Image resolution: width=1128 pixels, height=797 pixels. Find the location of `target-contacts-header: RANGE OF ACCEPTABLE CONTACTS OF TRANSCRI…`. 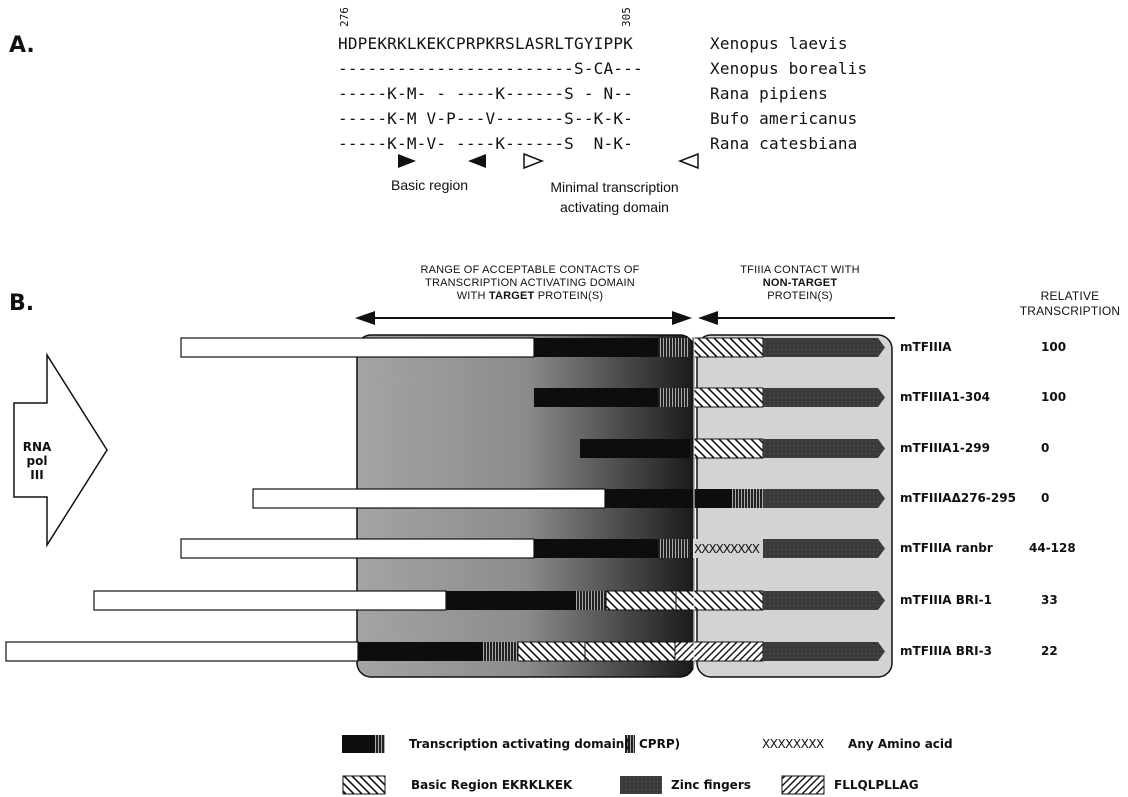

target-contacts-header: RANGE OF ACCEPTABLE CONTACTS OF TRANSCRI… is located at coordinates (530, 283).